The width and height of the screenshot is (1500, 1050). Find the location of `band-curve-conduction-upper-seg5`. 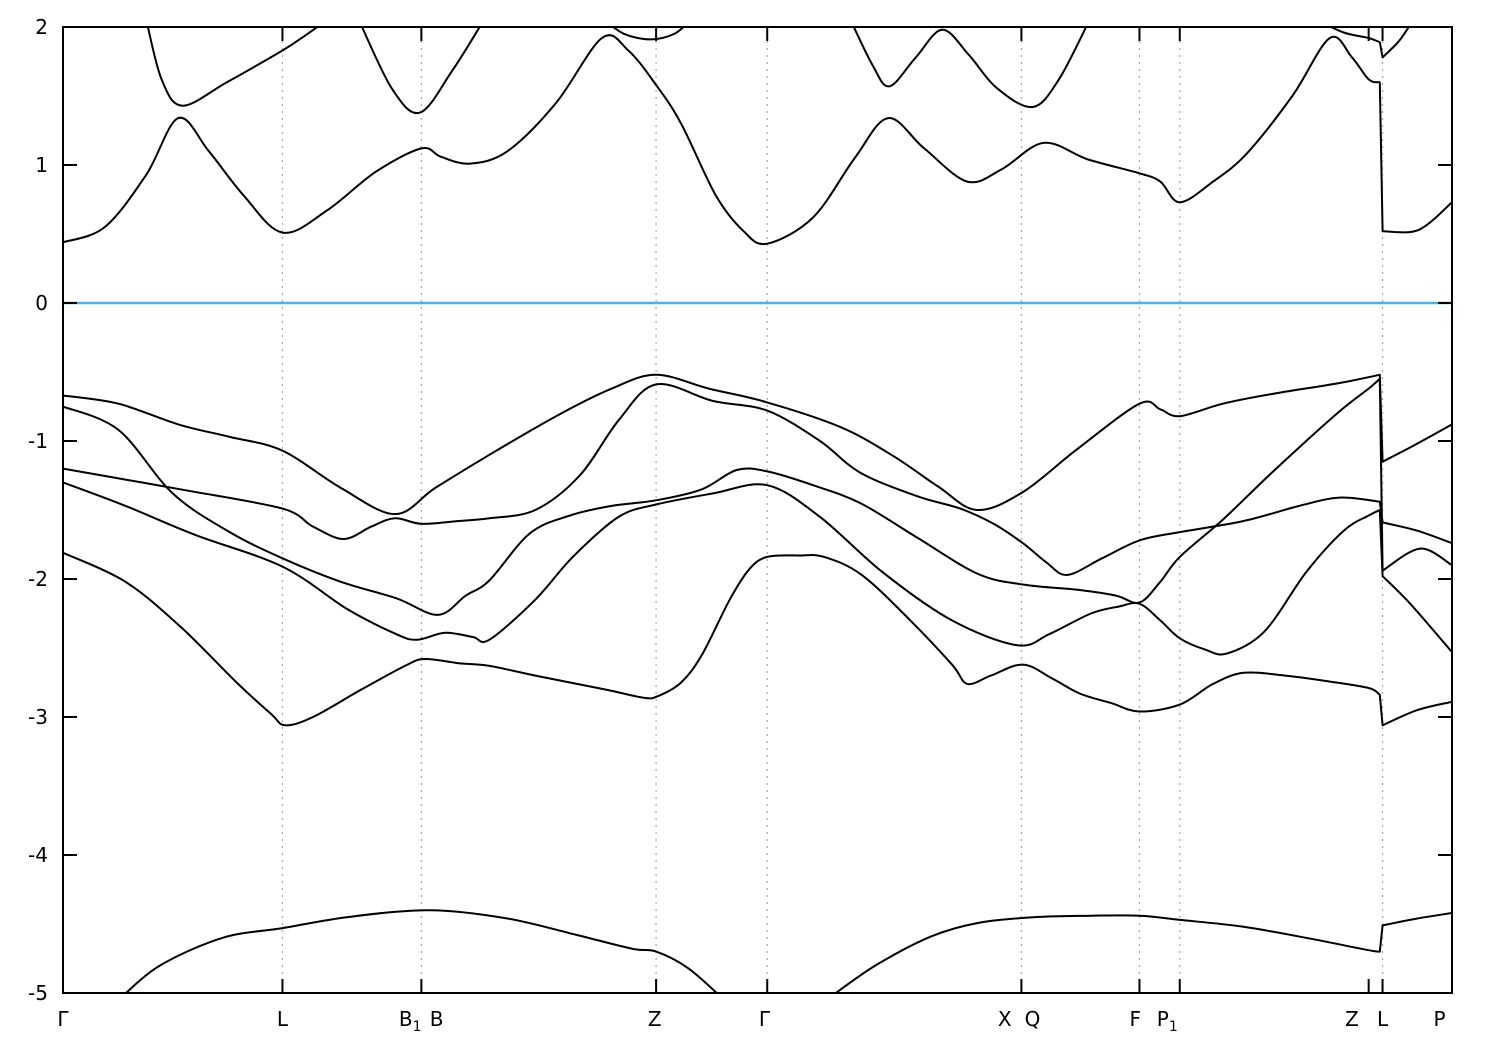

band-curve-conduction-upper-seg5 is located at coordinates (1369, 43).